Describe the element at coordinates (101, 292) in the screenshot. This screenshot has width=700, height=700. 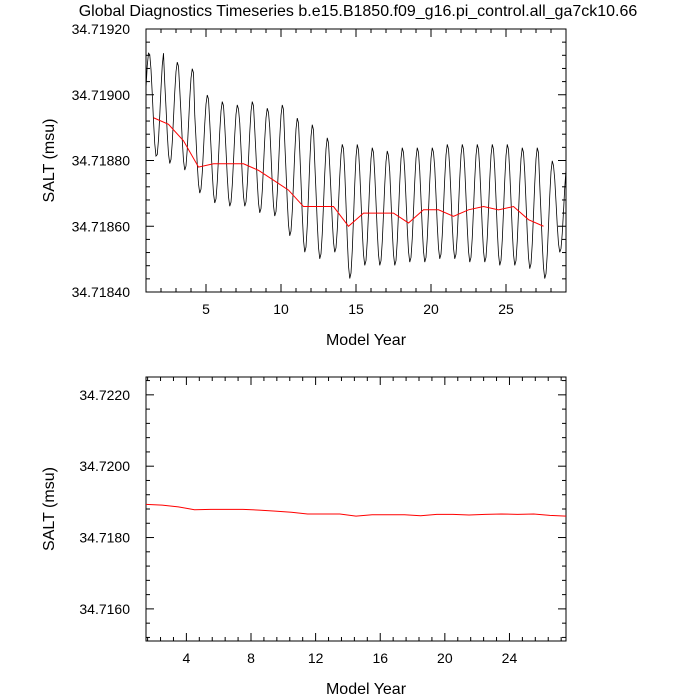
I see `y-tick-label: 34.71840` at that location.